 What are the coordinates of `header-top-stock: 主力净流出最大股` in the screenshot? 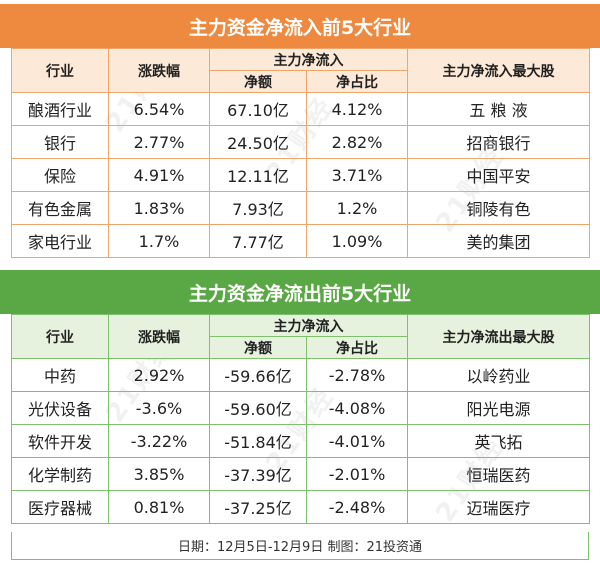 It's located at (498, 336).